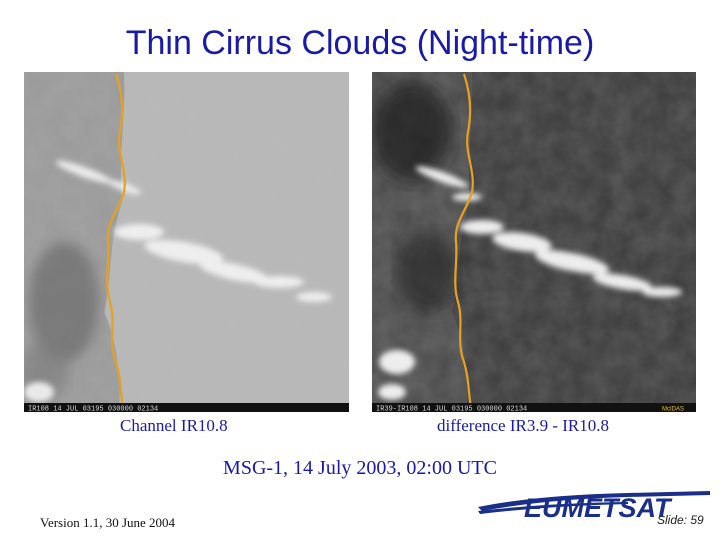  Describe the element at coordinates (93, 409) in the screenshot. I see `svg-text:IR108 14 JUL 03195 030000 021: IR108 14 JUL 03195 030000 02134` at that location.